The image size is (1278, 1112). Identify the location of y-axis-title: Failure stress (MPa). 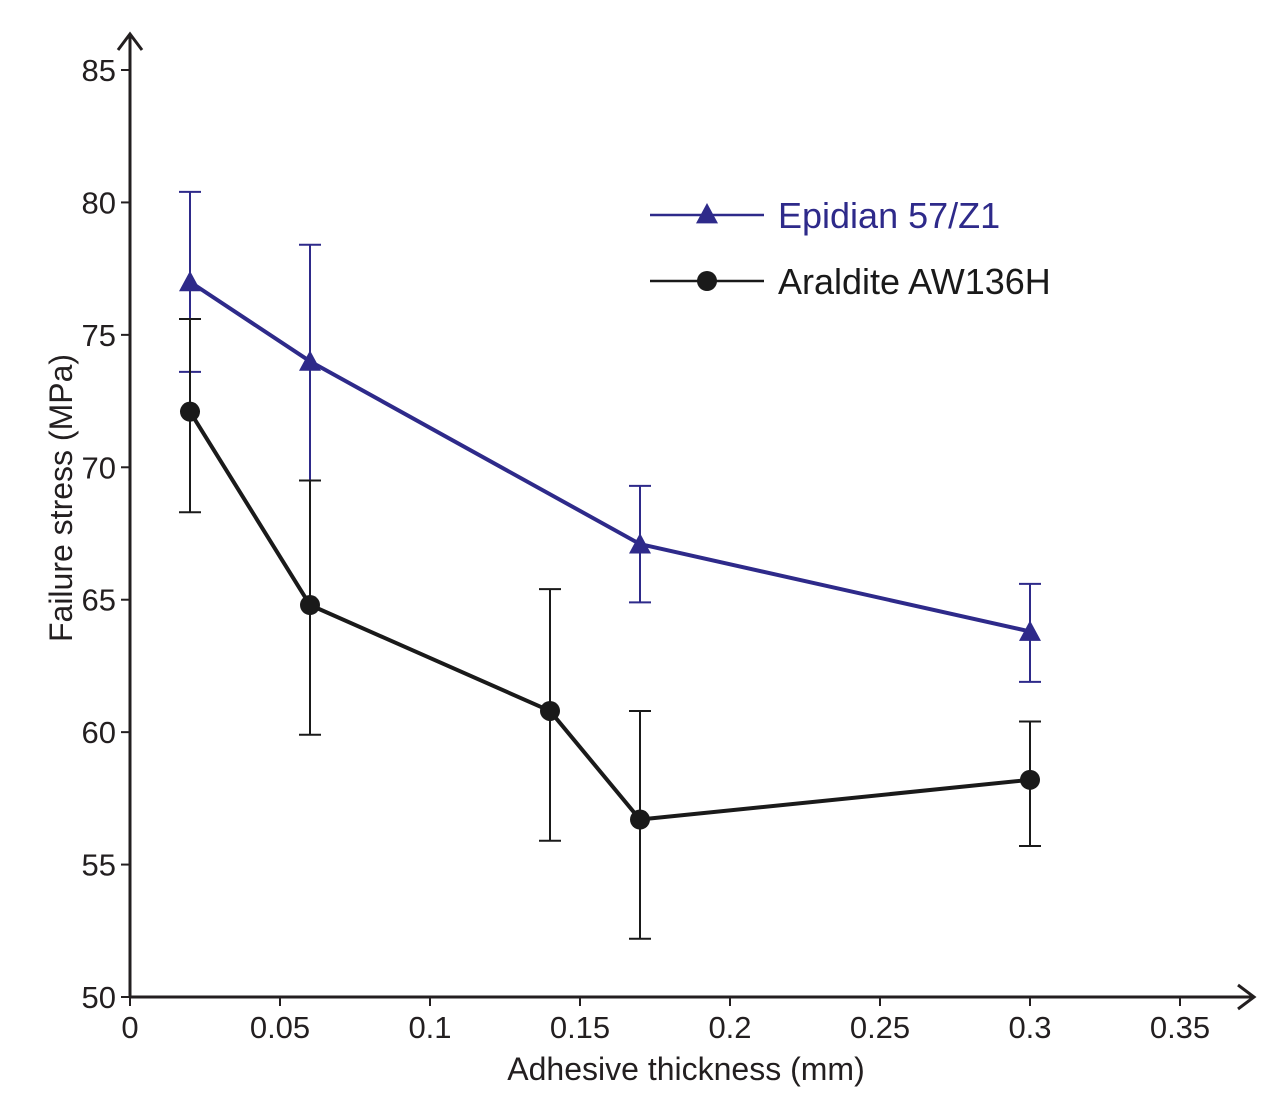
(61, 498).